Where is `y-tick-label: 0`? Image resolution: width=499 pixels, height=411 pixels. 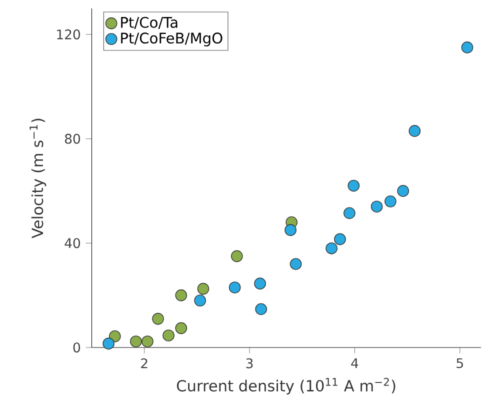
y-tick-label: 0 is located at coordinates (76, 347).